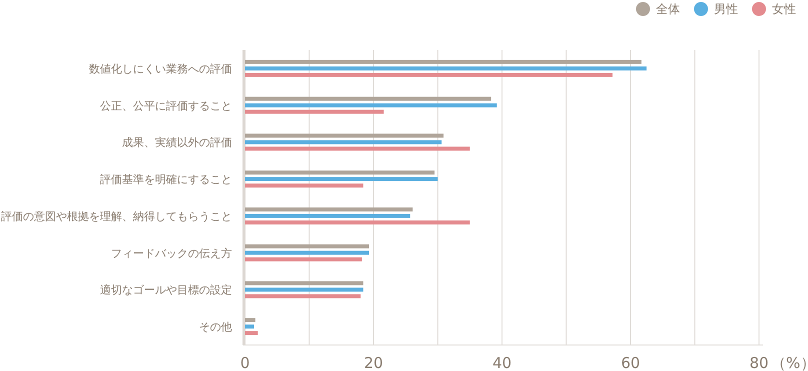 This screenshot has height=371, width=808. I want to click on x-tick-label: 80, so click(759, 362).